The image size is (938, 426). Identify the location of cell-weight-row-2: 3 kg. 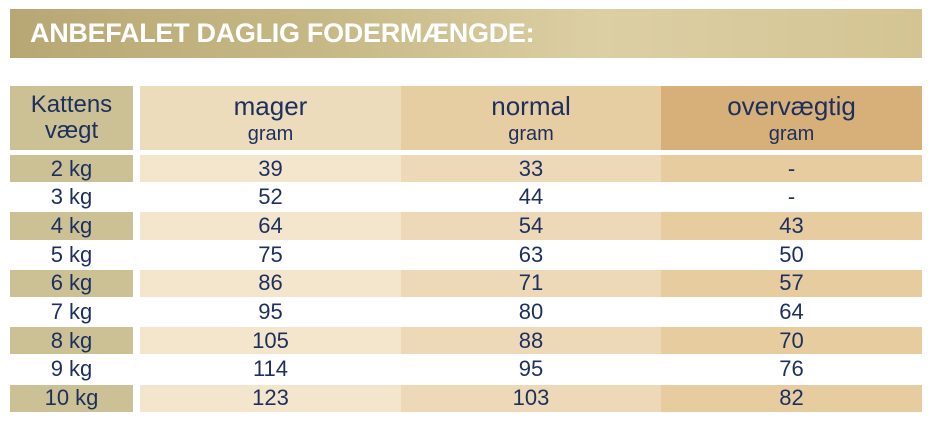
(71, 197).